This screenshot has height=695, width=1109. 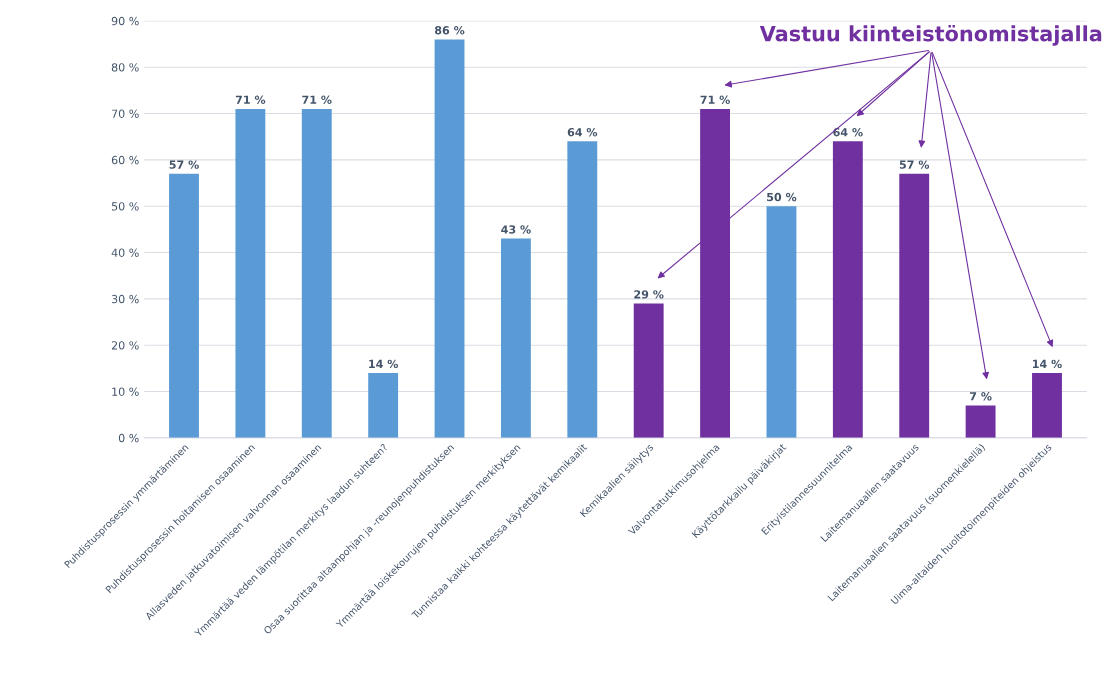 I want to click on data-label: 86 %, so click(x=449, y=30).